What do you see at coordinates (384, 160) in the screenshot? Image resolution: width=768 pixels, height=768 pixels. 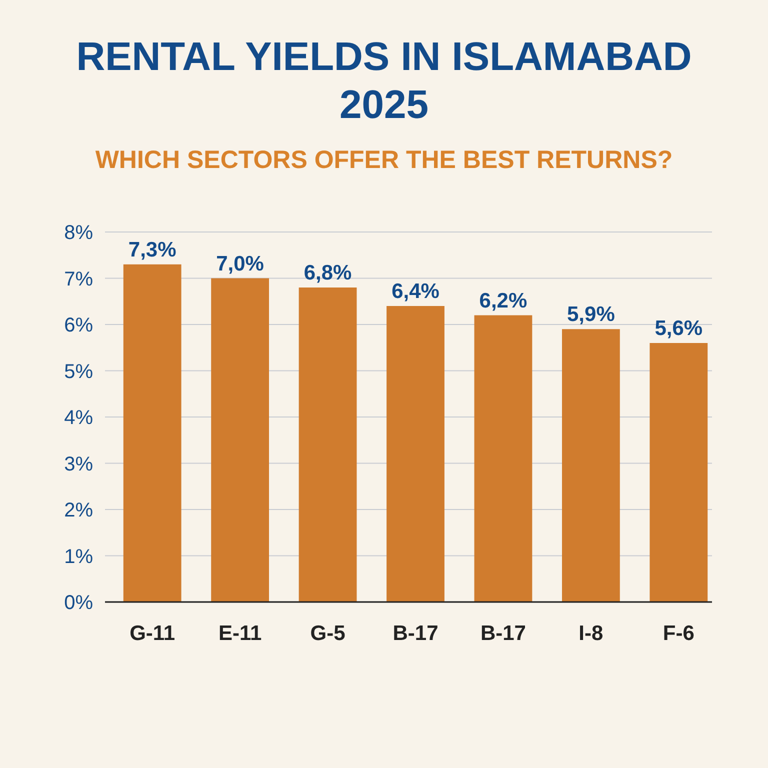 I see `chart-subtitle: WHICH SECTORS OFFER THE BEST RETURNS?` at bounding box center [384, 160].